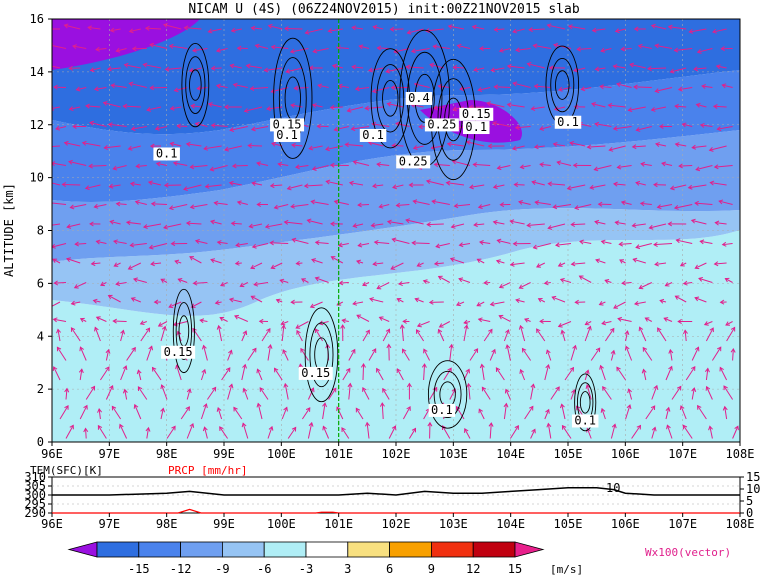 This screenshot has width=767, height=579. What do you see at coordinates (568, 524) in the screenshot?
I see `surface-x-tick-label: 105E` at bounding box center [568, 524].